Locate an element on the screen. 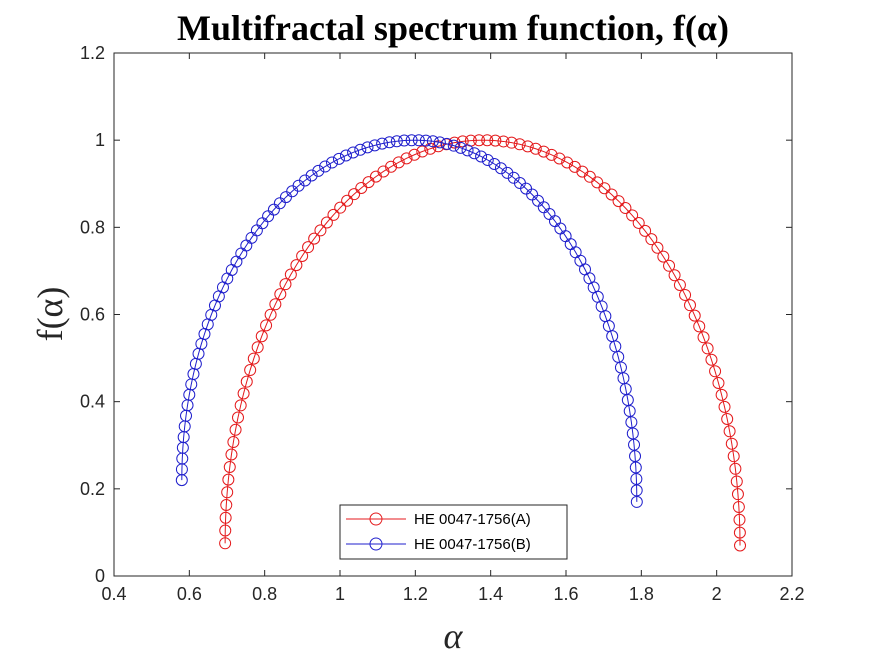  x-axis-label: α is located at coordinates (454, 636).